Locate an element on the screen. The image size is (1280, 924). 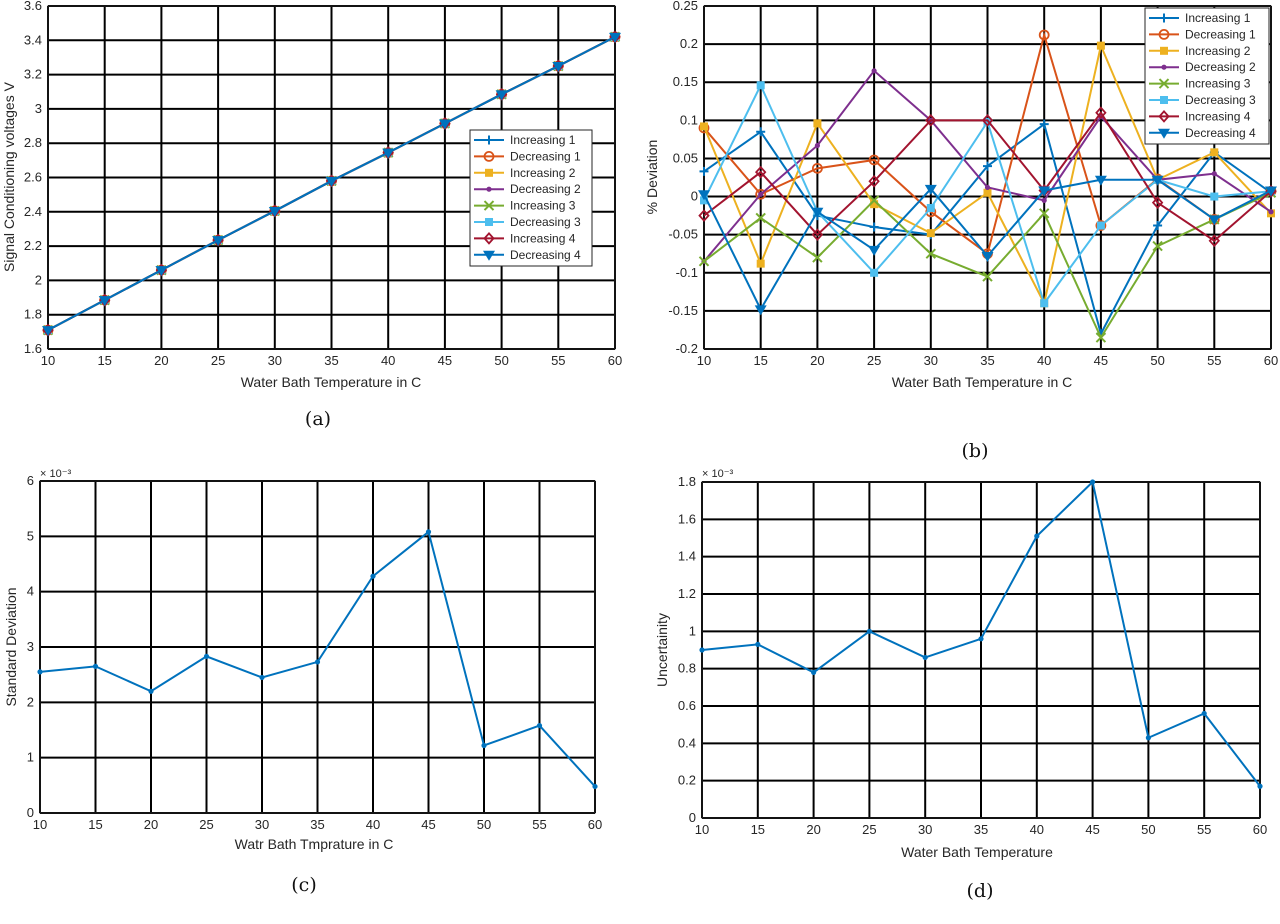
y-tick-label: 3.6 is located at coordinates (33, 6).